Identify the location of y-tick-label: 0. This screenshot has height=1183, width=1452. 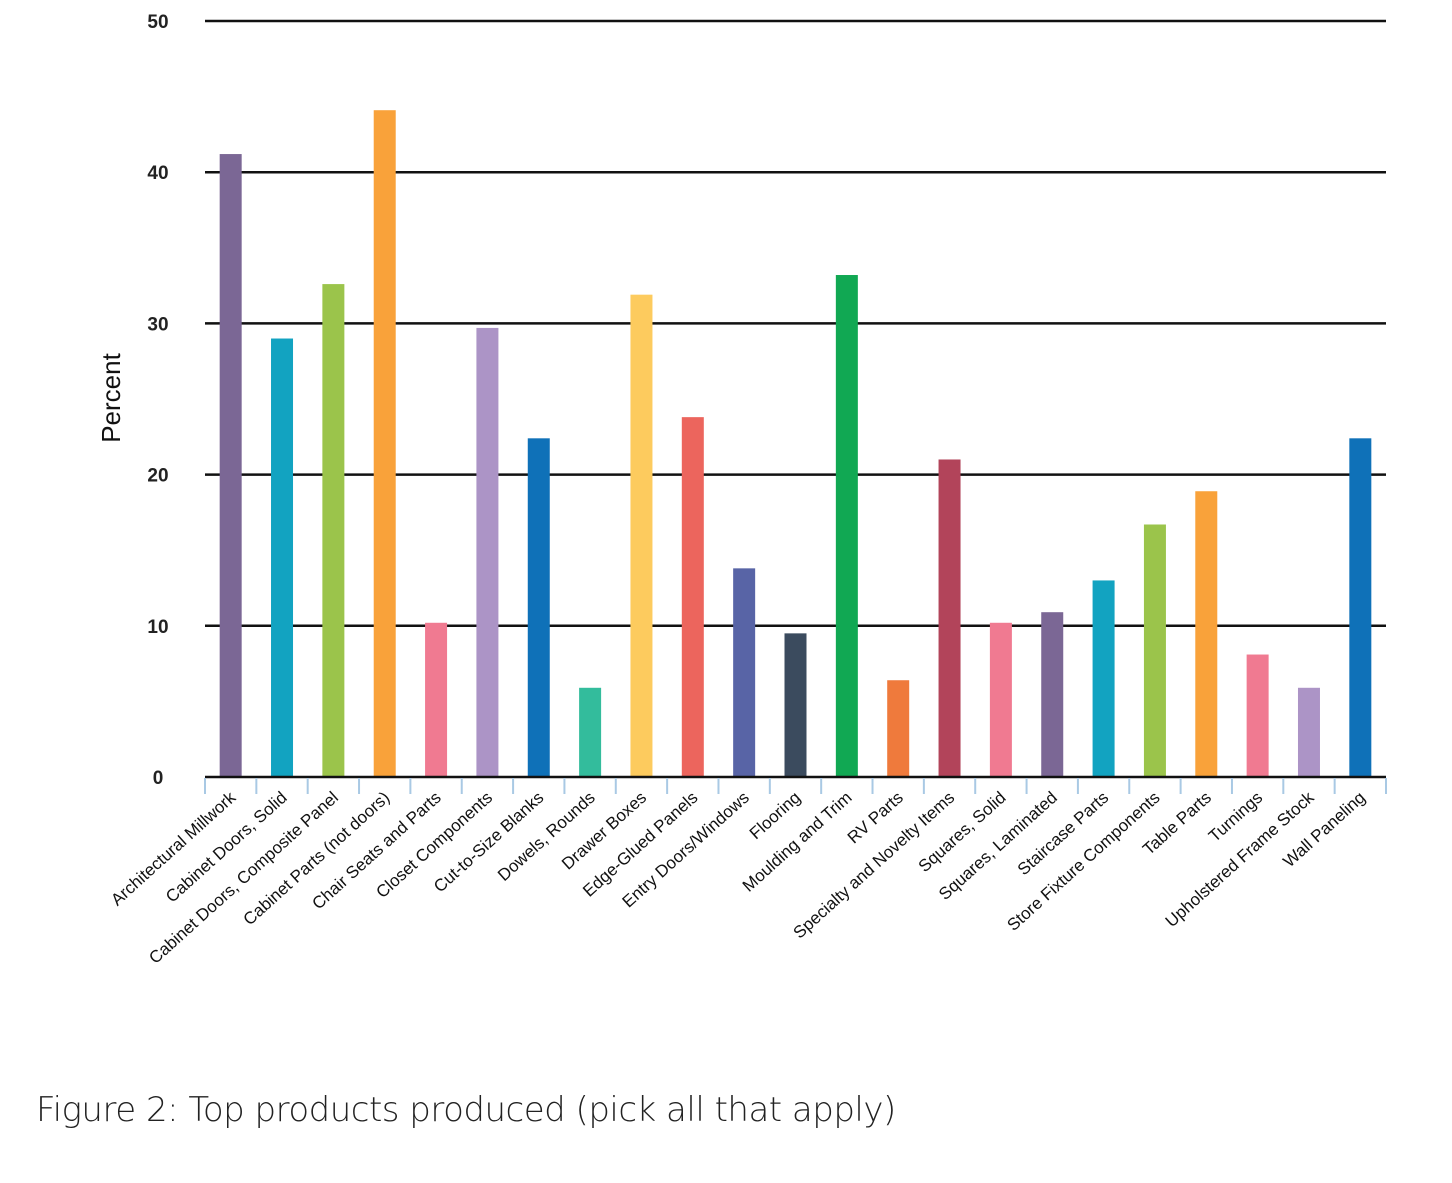
(158, 778).